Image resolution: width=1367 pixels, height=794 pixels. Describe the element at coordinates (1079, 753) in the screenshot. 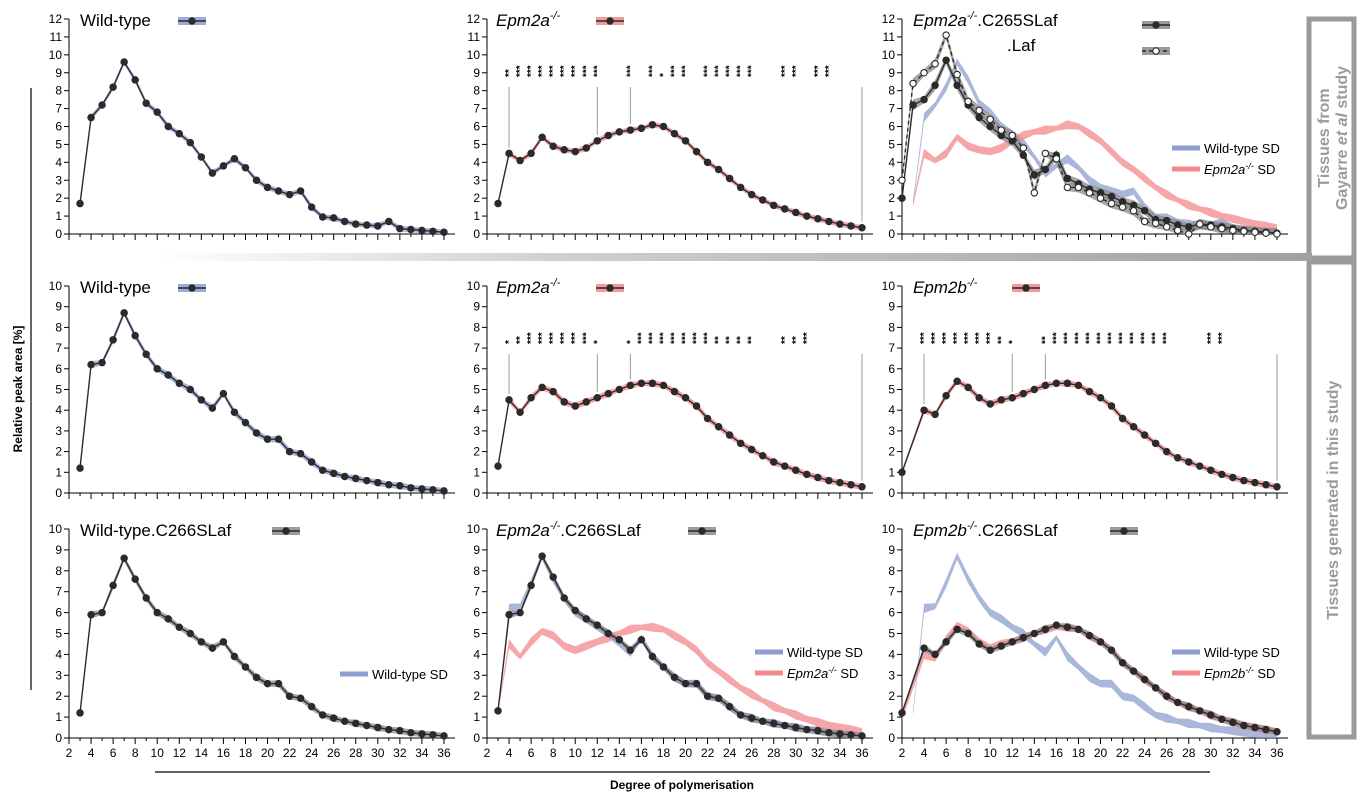

I see `x-tick-label-8-8: 18` at that location.